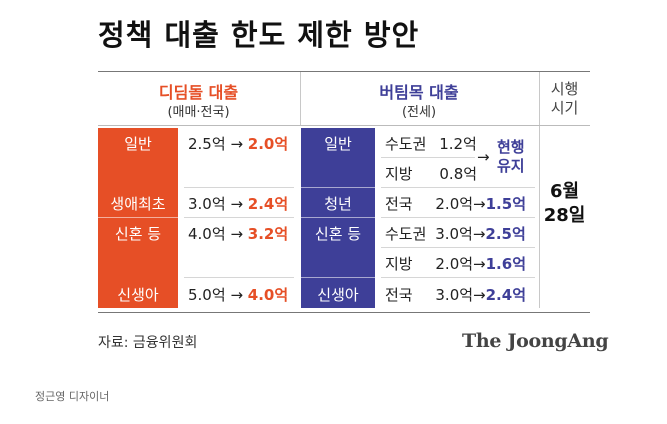 The image size is (667, 424). Describe the element at coordinates (344, 125) in the screenshot. I see `header-rule` at that location.